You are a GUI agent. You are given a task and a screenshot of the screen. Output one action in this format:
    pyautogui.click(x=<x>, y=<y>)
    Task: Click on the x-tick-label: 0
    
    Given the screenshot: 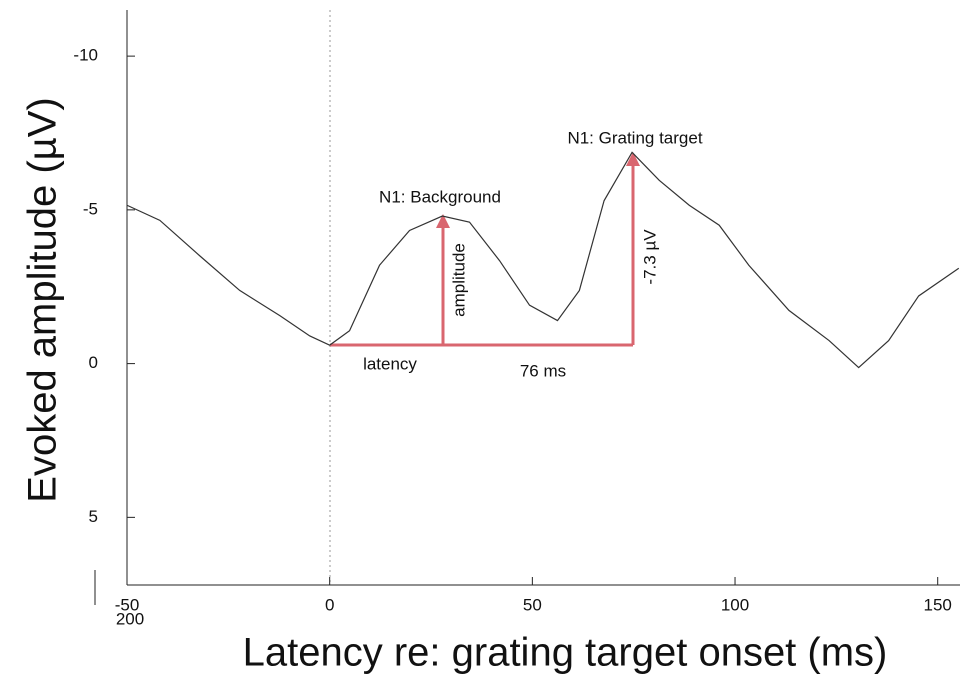 What is the action you would take?
    pyautogui.click(x=329, y=604)
    